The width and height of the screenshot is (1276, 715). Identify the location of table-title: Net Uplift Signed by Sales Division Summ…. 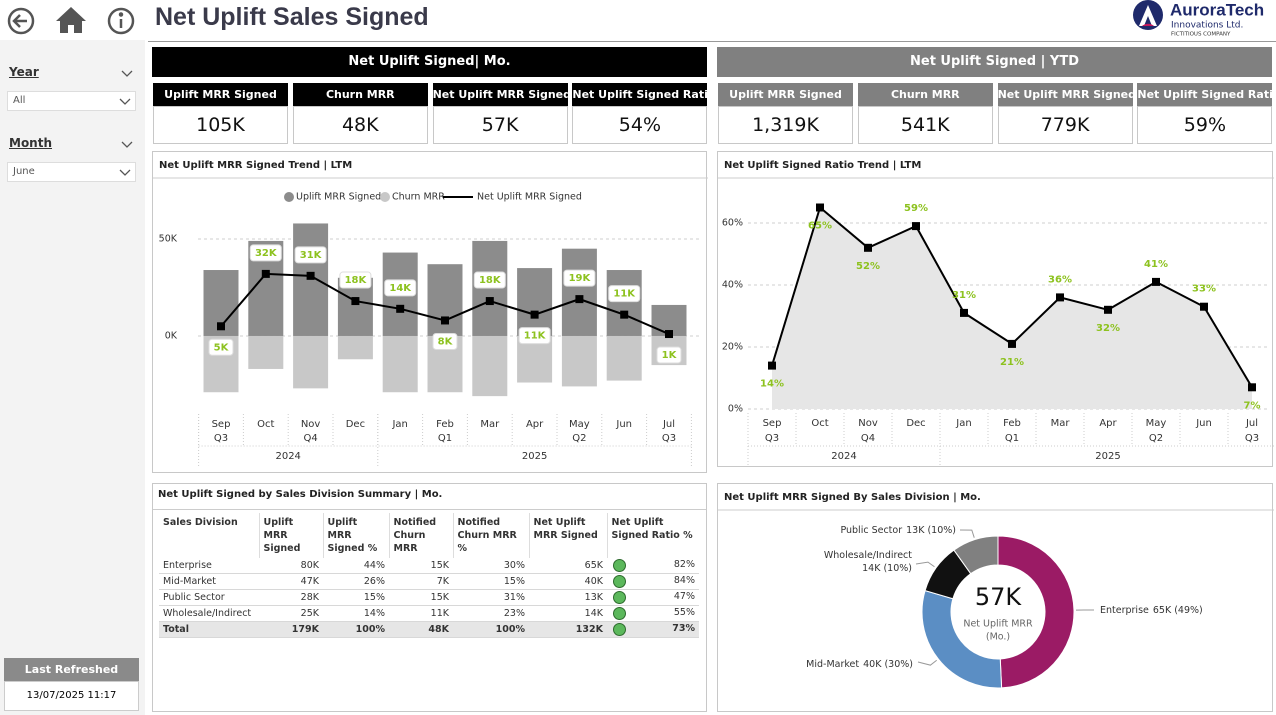
(300, 494).